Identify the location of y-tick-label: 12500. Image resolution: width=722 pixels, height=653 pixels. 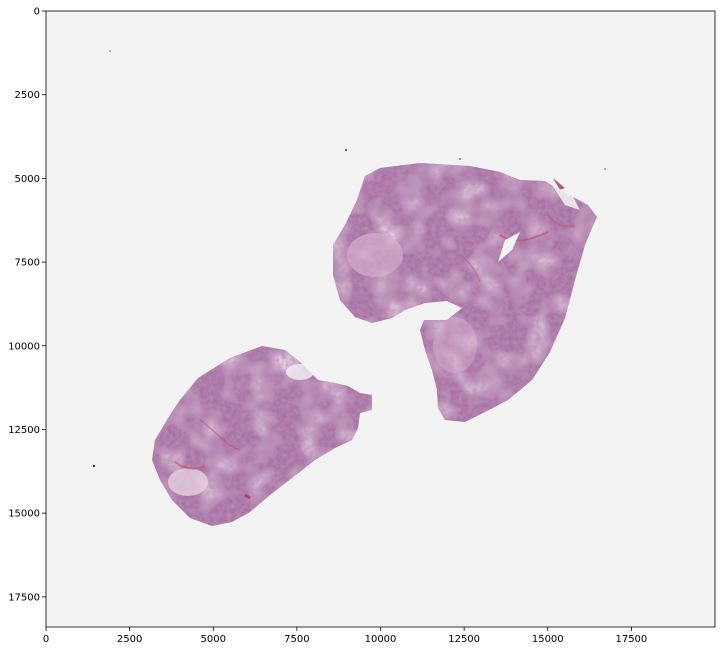
(24, 430).